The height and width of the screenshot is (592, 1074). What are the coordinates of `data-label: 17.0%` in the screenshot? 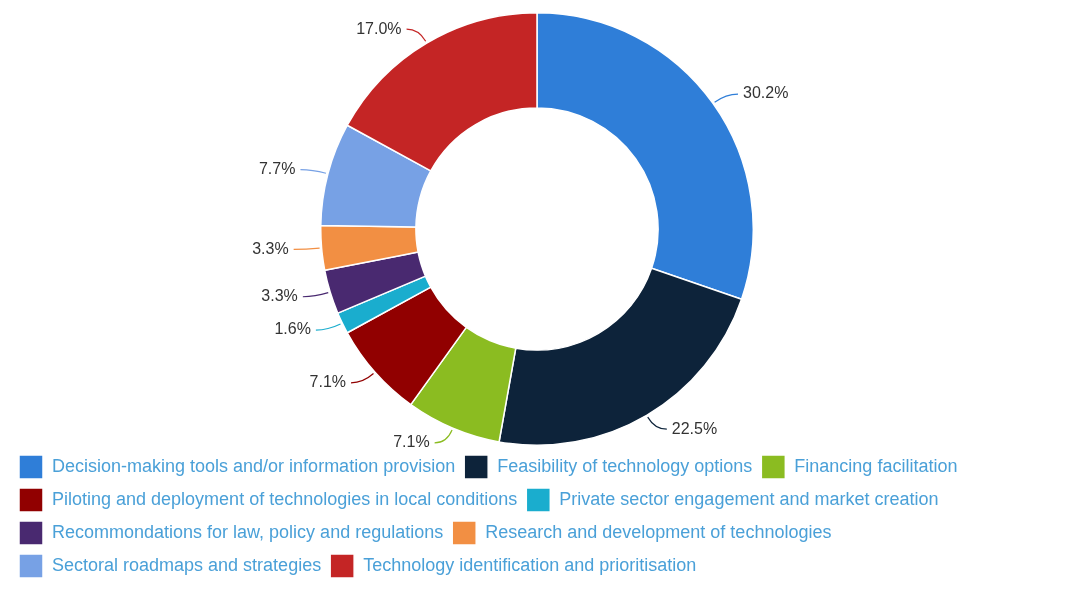 It's located at (379, 28).